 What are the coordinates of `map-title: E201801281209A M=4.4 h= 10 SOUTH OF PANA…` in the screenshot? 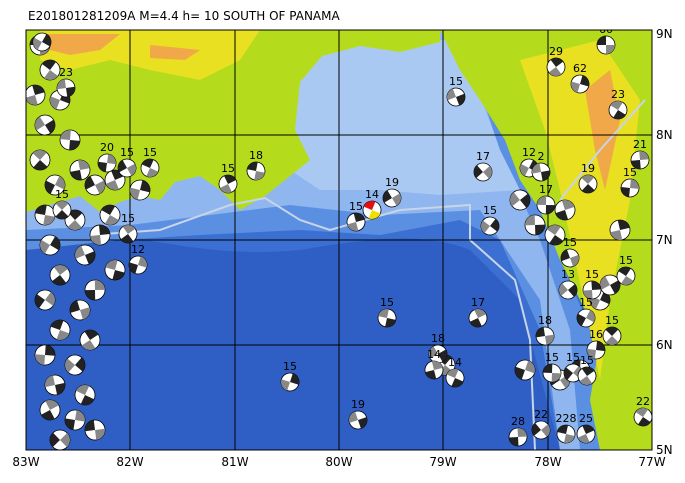 It's located at (184, 16).